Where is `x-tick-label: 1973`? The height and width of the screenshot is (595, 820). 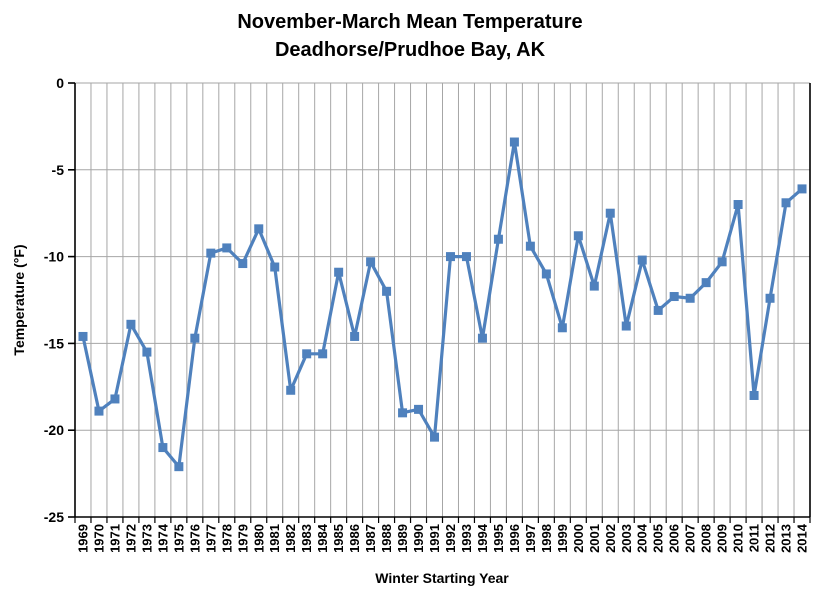
x-tick-label: 1973 is located at coordinates (146, 538).